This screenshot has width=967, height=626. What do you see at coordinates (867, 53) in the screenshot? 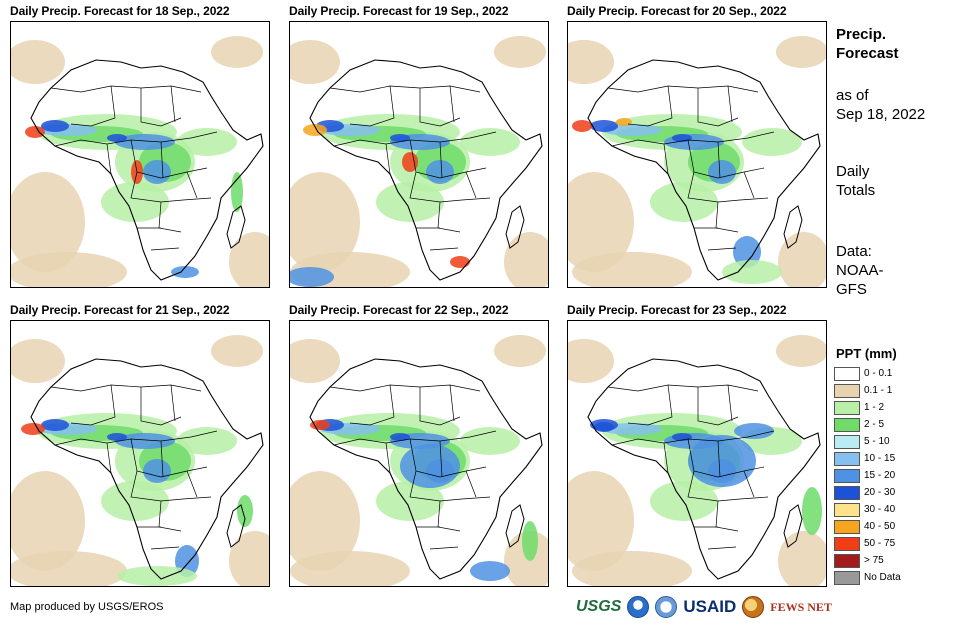
I see `side-heading-line2: Forecast` at bounding box center [867, 53].